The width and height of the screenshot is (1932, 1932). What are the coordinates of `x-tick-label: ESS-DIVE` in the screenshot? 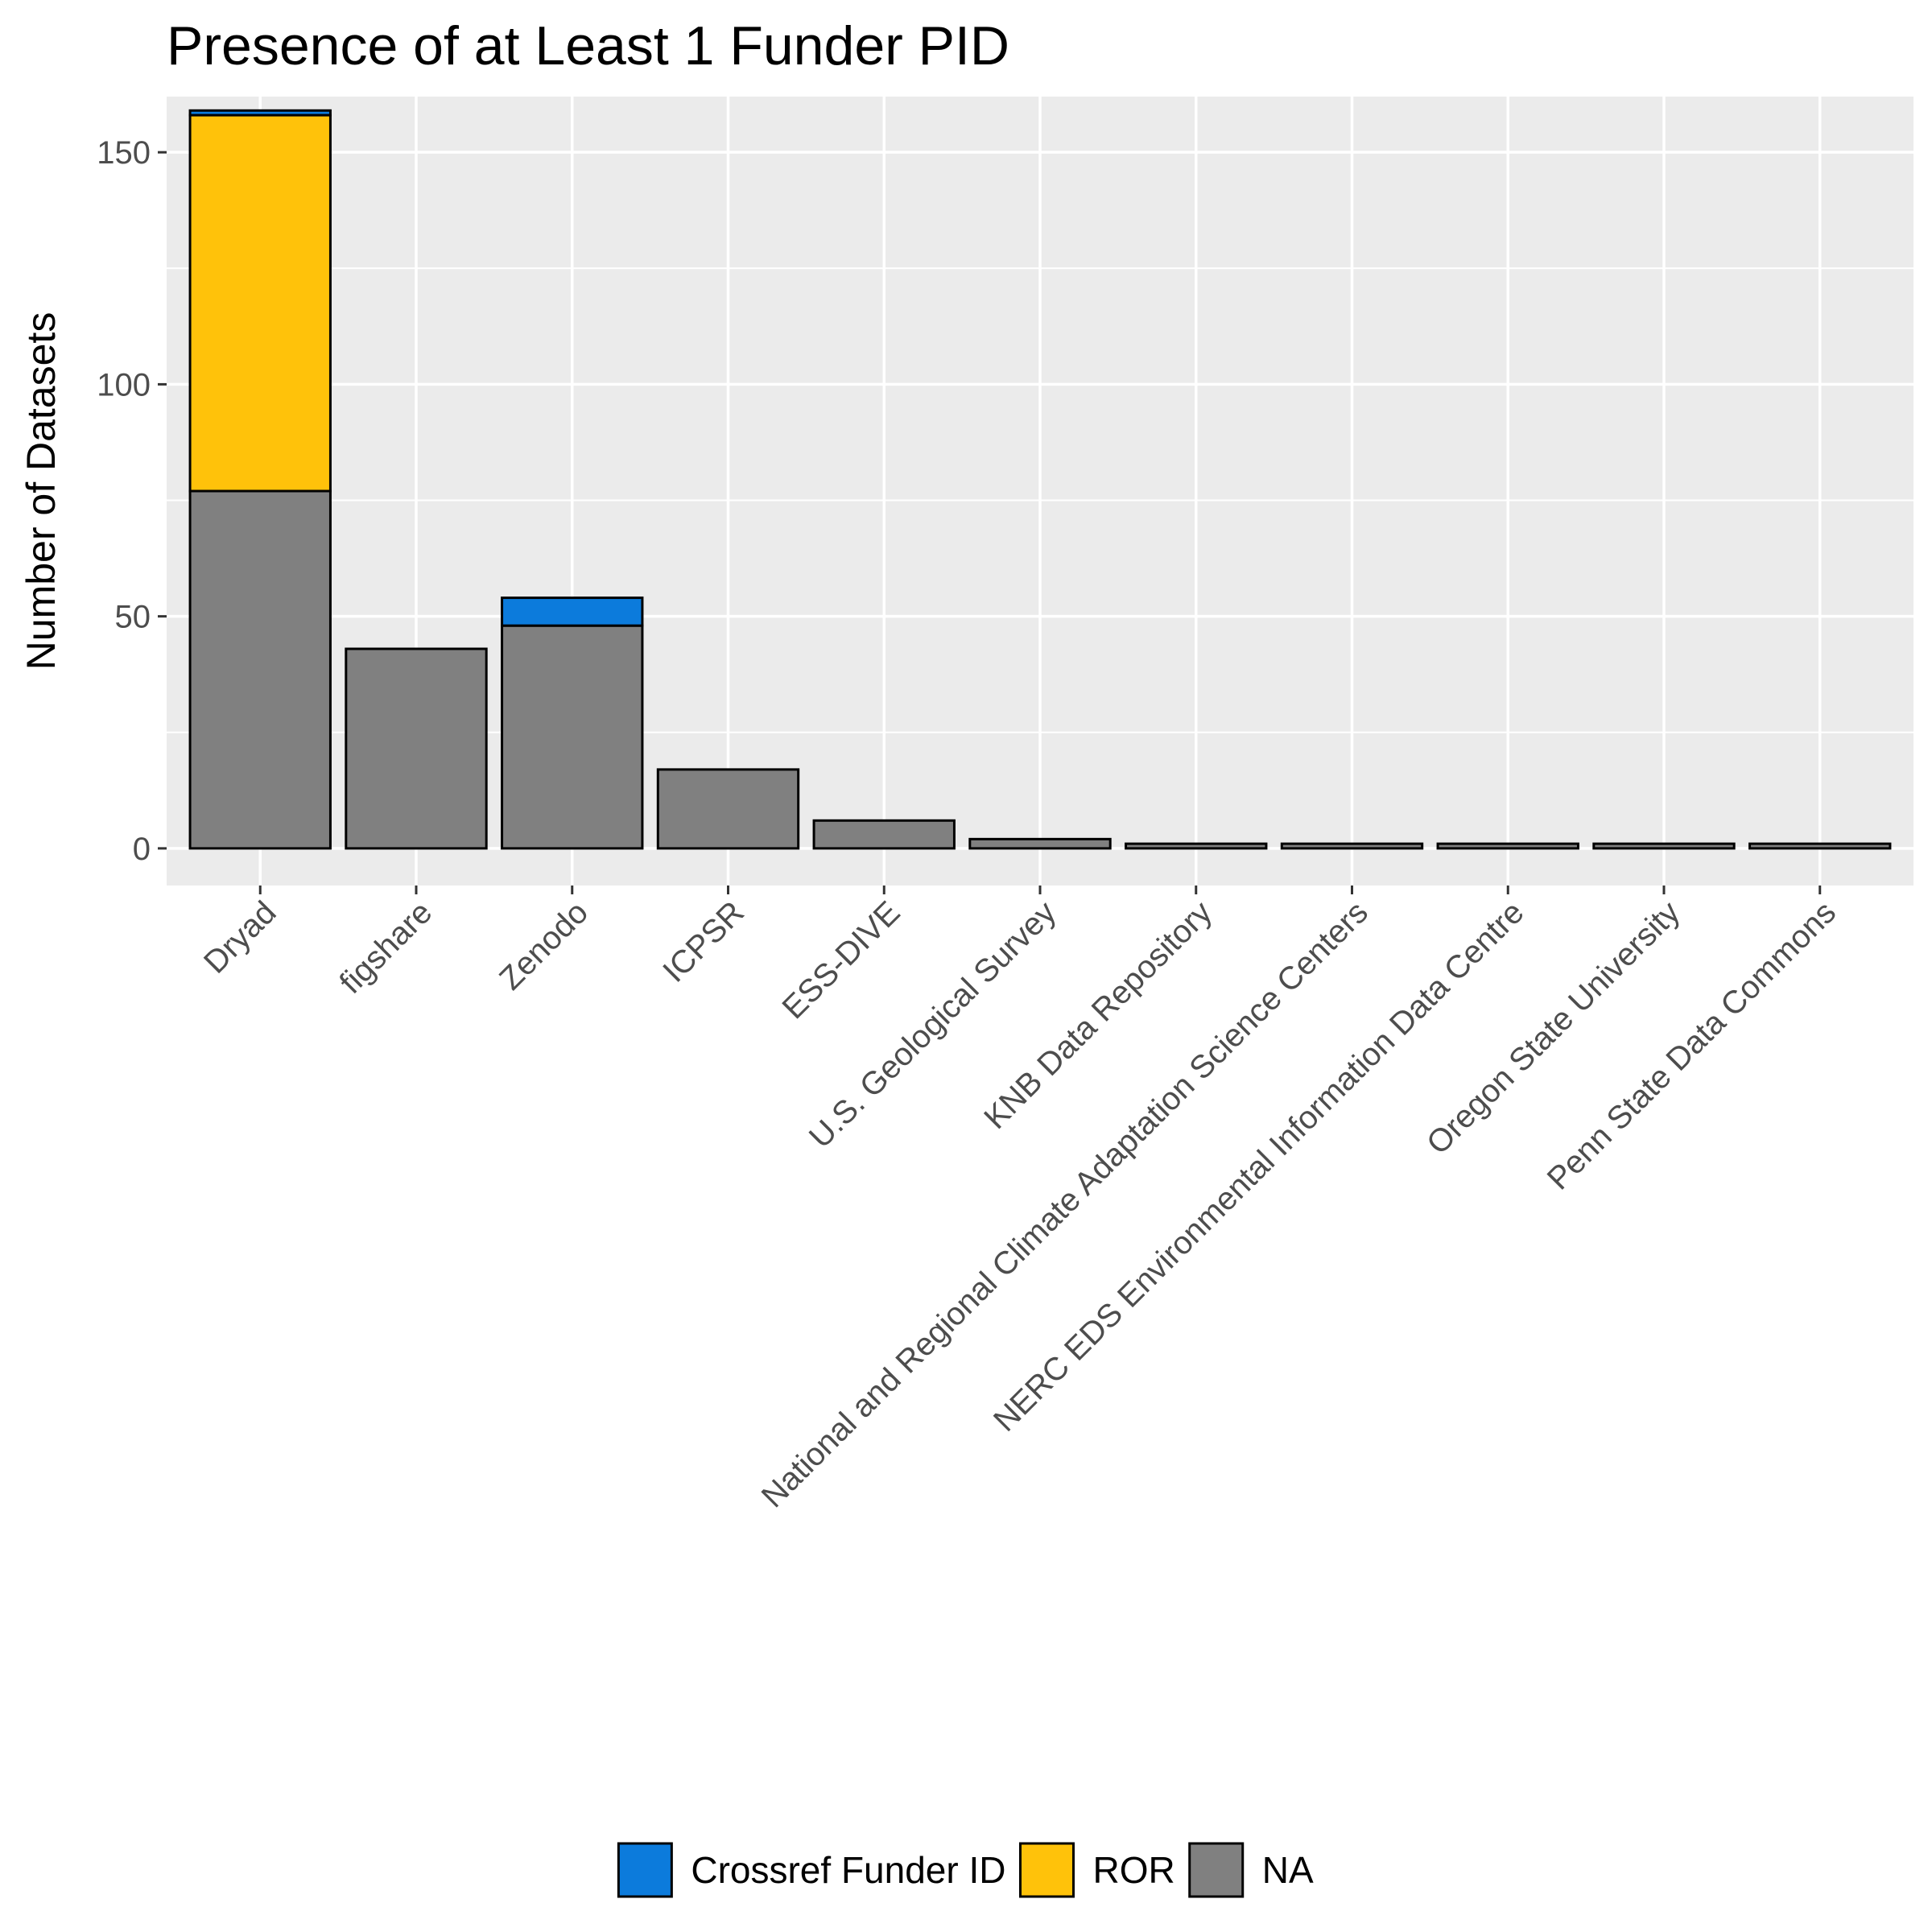 It's located at (841, 960).